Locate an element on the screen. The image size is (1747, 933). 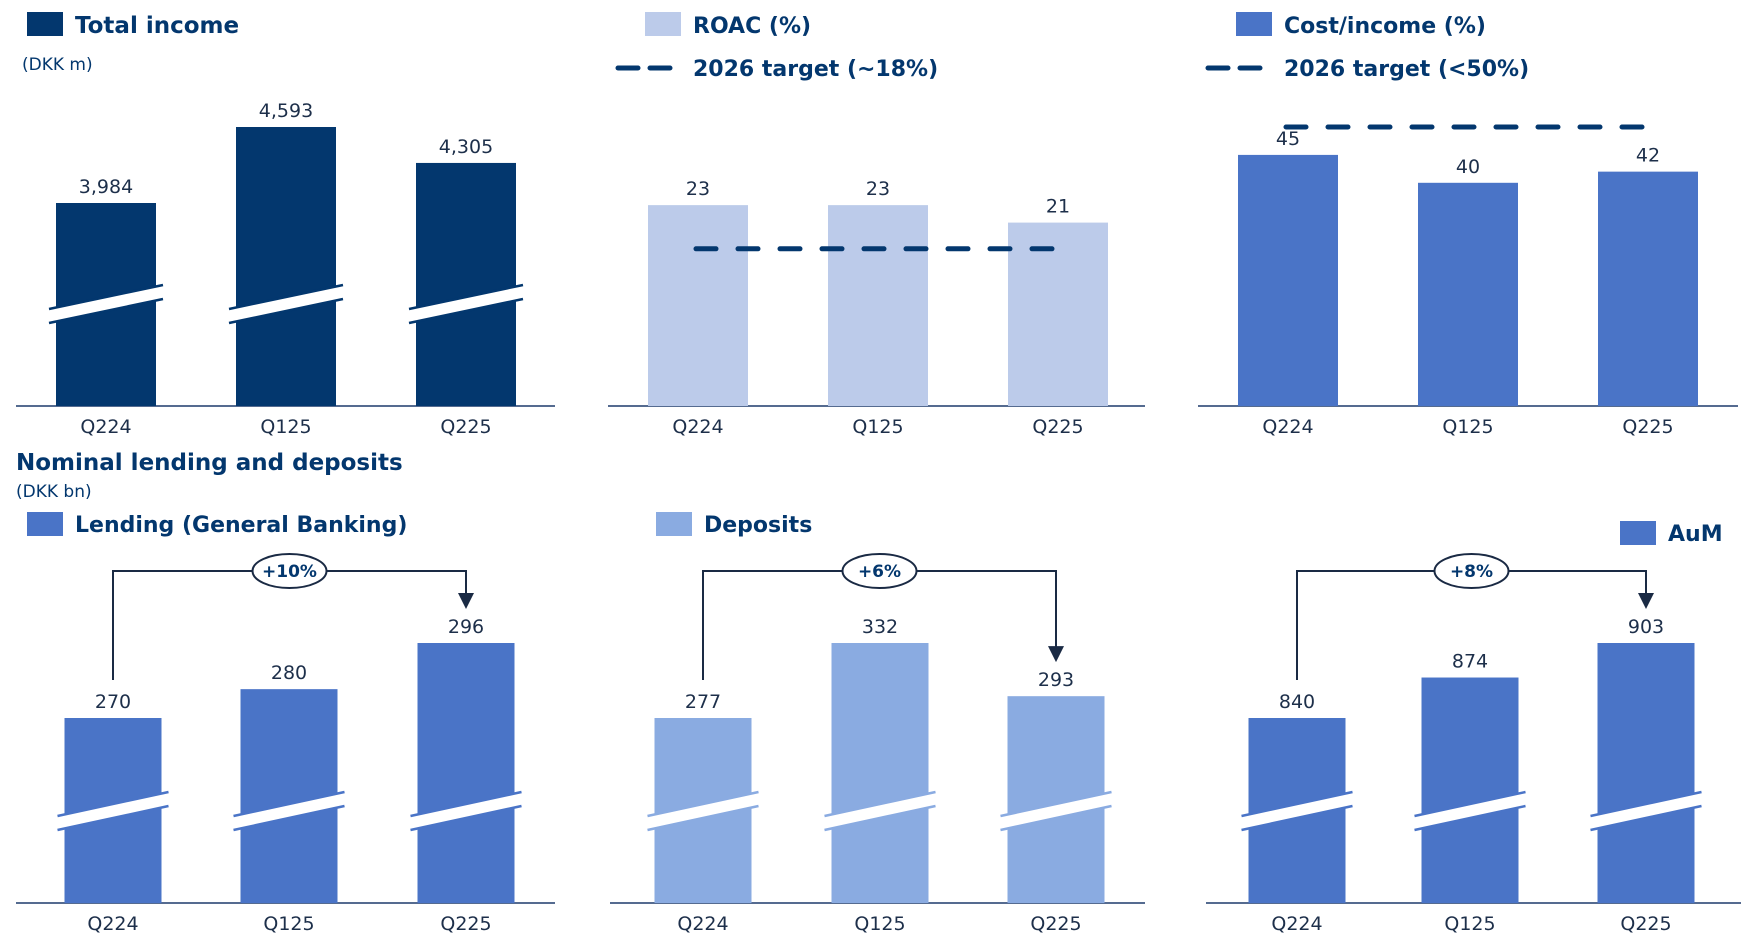
chart-cost-income: 45 Q224 40 Q125 42 Q225 is located at coordinates (1468, 281).